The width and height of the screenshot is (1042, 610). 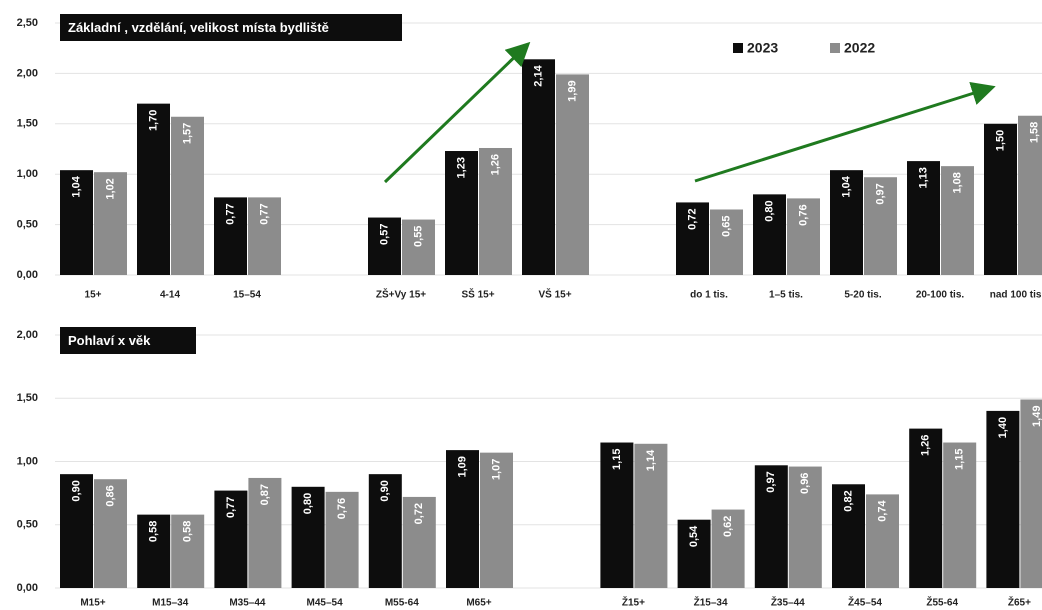 I want to click on value-label: 1,40, so click(x=1003, y=427).